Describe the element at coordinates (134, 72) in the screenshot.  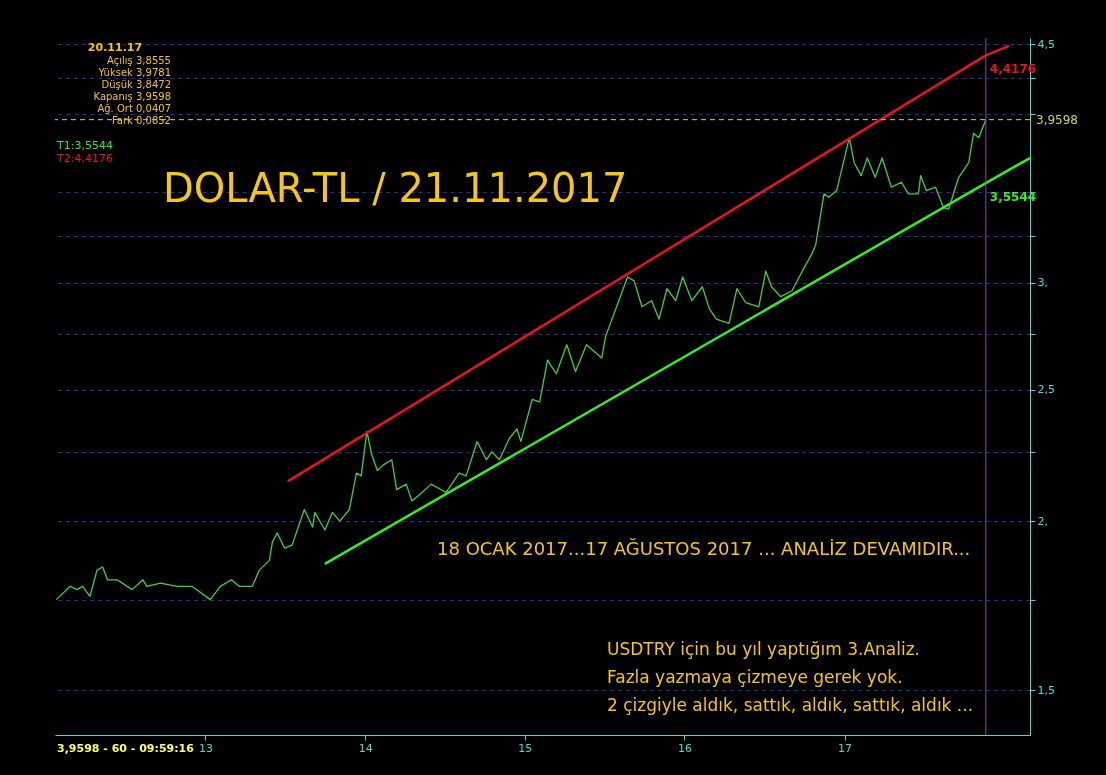
I see `annotation: Yüksek 3,9781` at that location.